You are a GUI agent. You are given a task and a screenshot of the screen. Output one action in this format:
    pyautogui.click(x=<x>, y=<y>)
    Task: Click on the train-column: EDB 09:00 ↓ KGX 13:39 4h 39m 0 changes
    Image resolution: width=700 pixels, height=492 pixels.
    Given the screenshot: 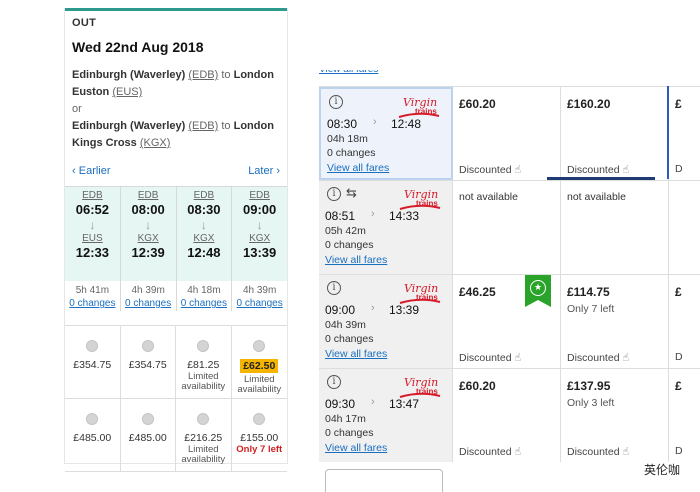 What is the action you would take?
    pyautogui.click(x=259, y=249)
    